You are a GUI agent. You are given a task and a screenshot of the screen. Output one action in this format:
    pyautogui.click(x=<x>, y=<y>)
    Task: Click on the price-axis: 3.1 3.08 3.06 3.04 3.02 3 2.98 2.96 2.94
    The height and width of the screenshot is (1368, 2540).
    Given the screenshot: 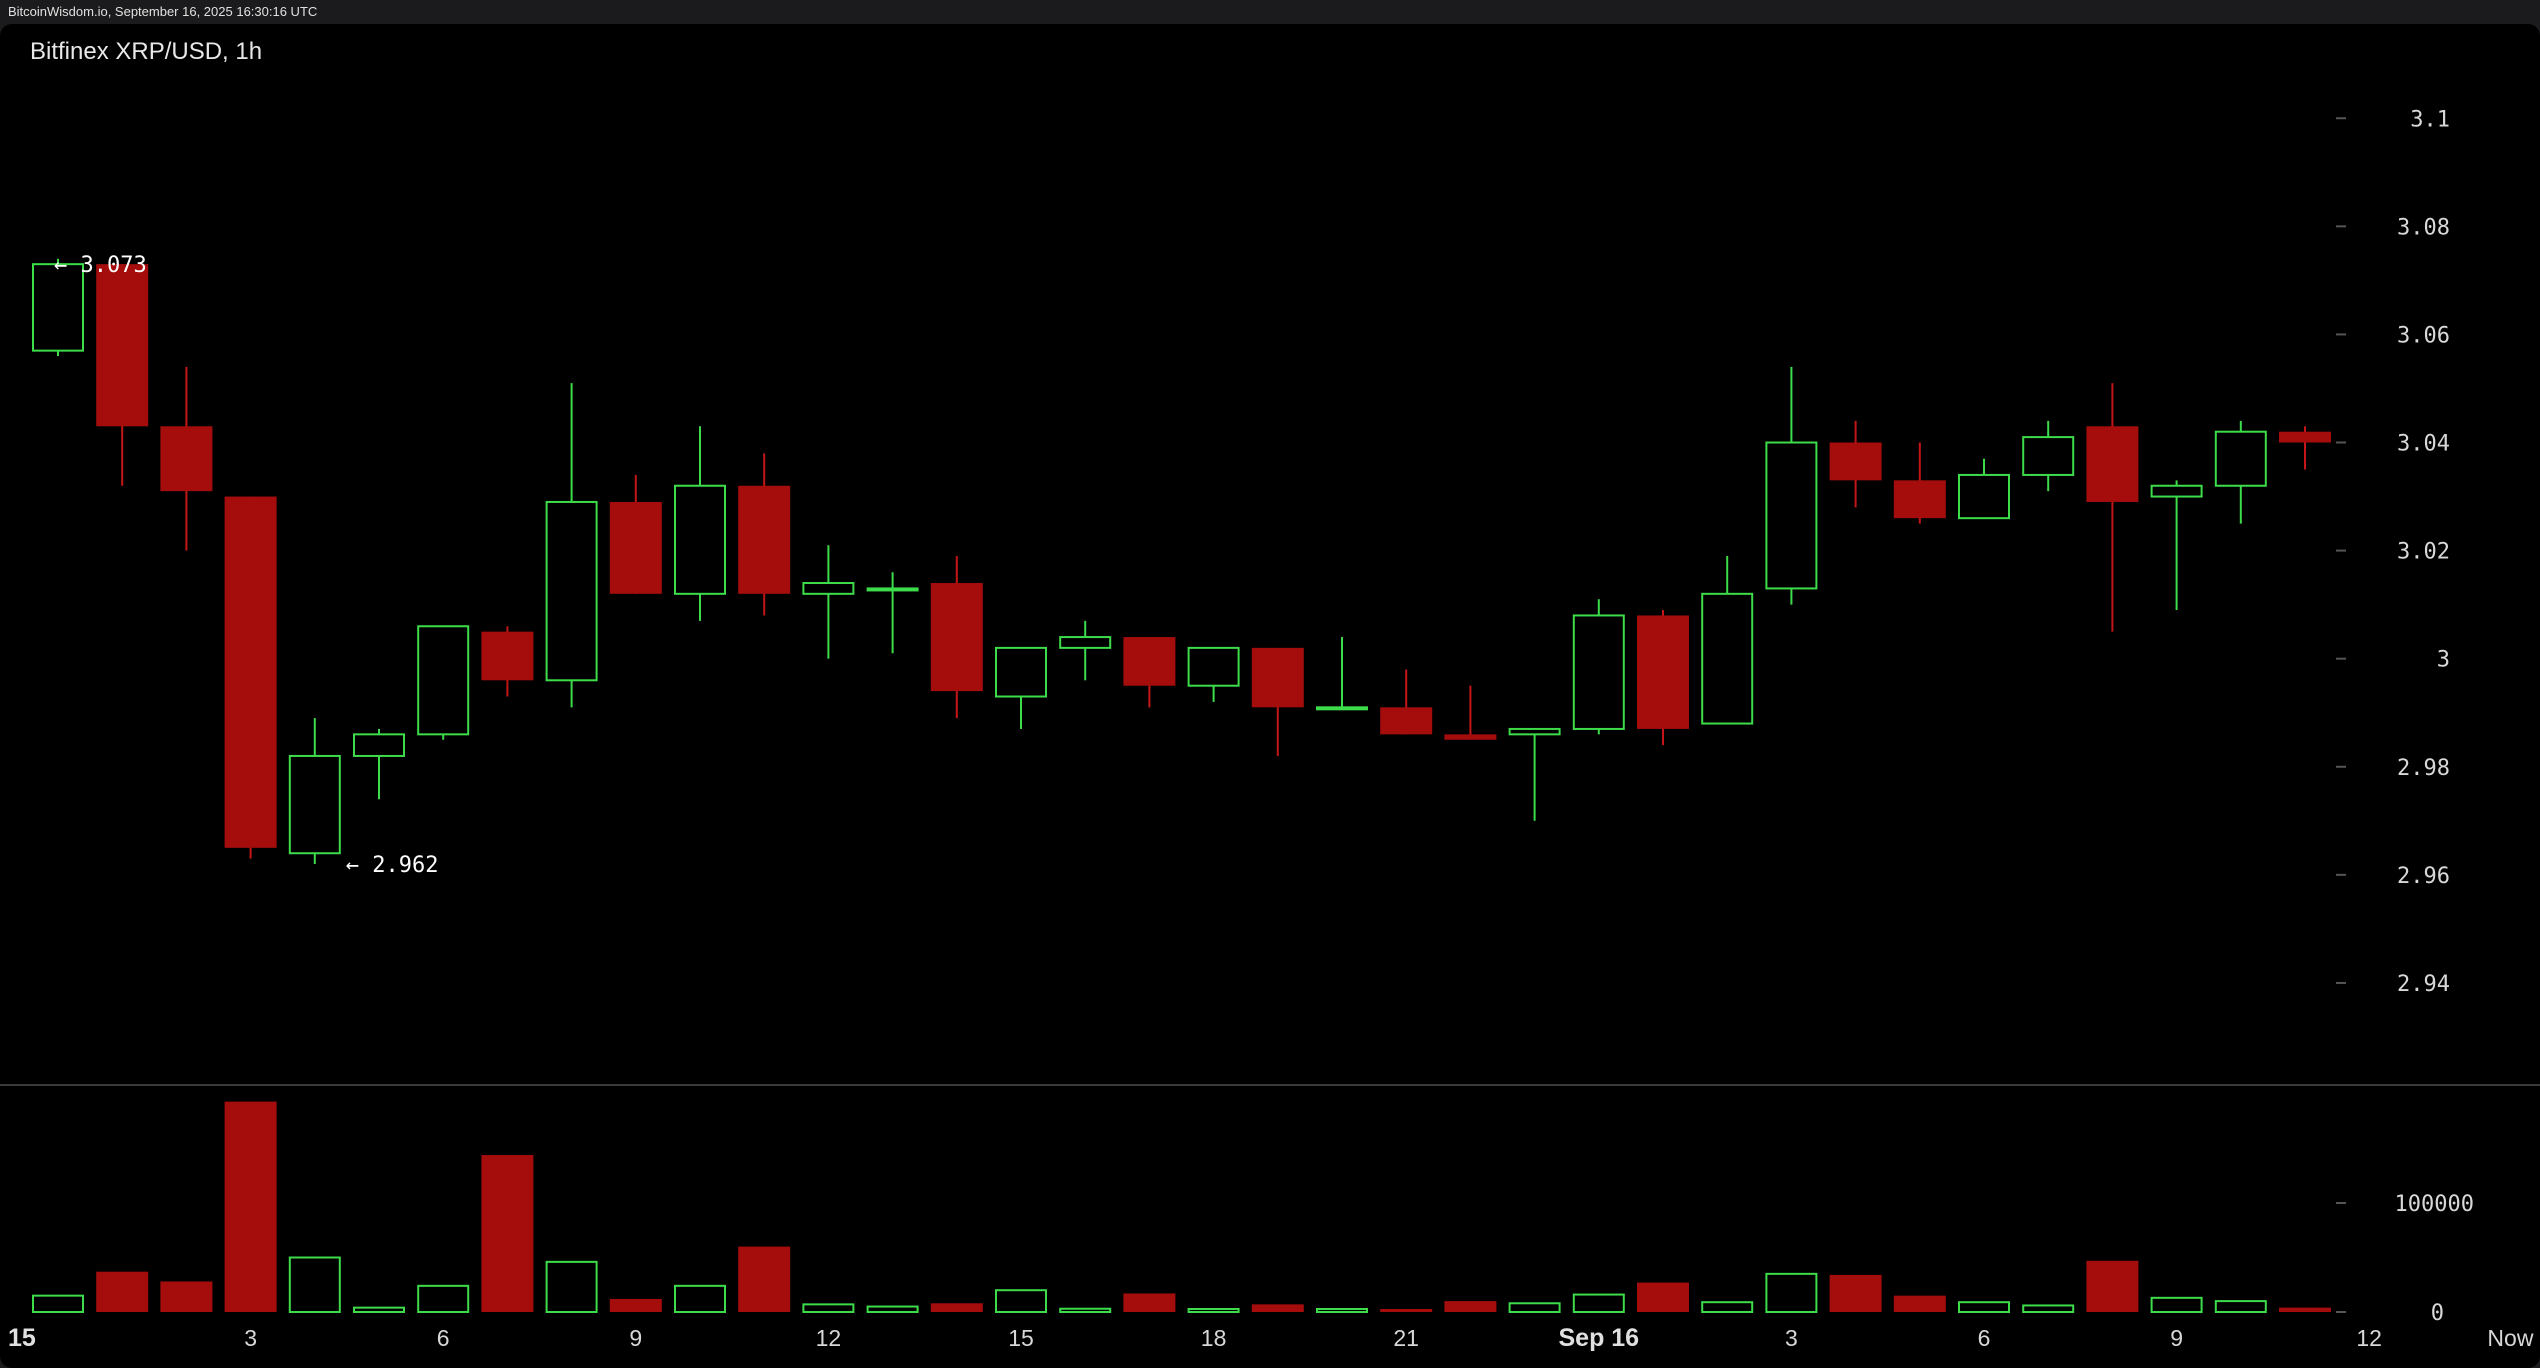 What is the action you would take?
    pyautogui.click(x=2393, y=552)
    